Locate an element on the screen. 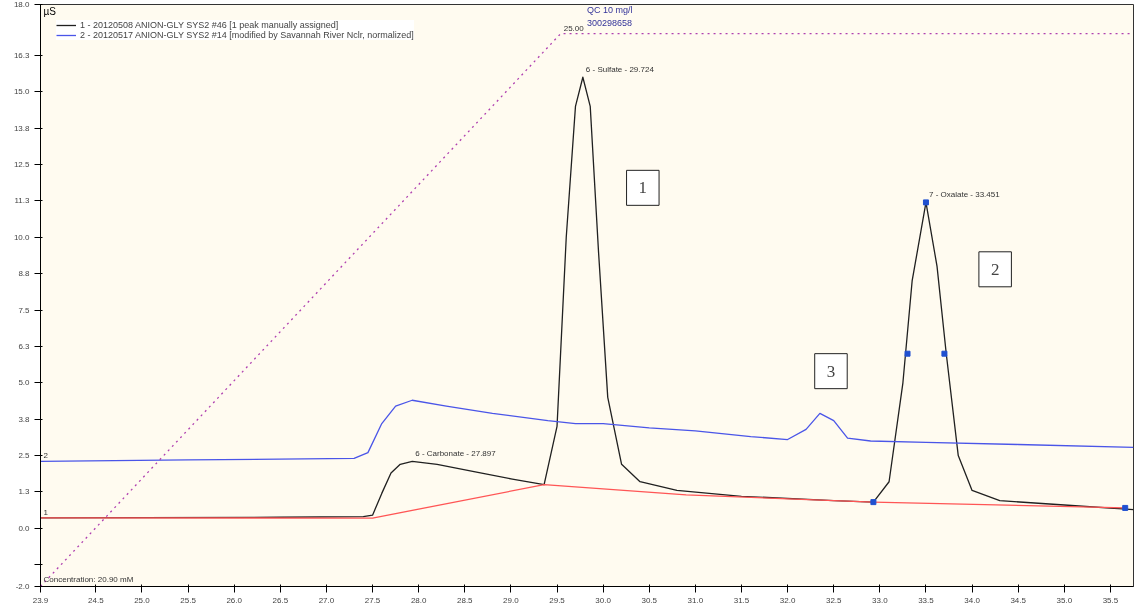 The image size is (1137, 608). x-tick-label: 30.5 is located at coordinates (649, 600).